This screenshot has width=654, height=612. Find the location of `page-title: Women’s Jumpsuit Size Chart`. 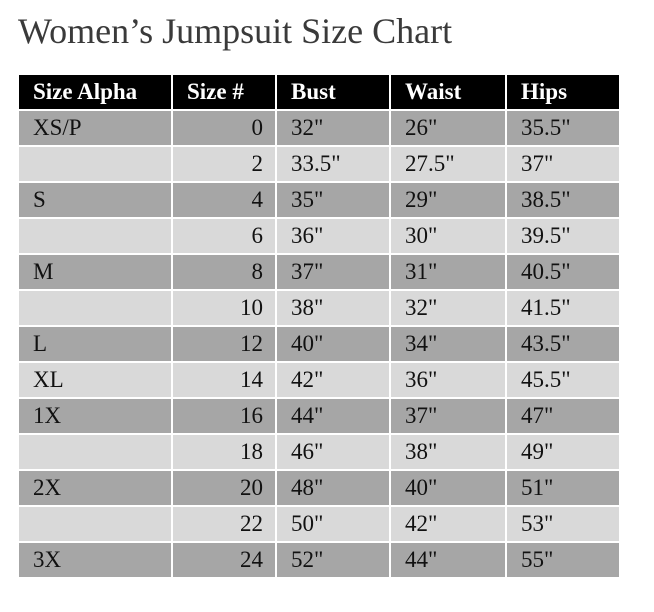

page-title: Women’s Jumpsuit Size Chart is located at coordinates (235, 31).